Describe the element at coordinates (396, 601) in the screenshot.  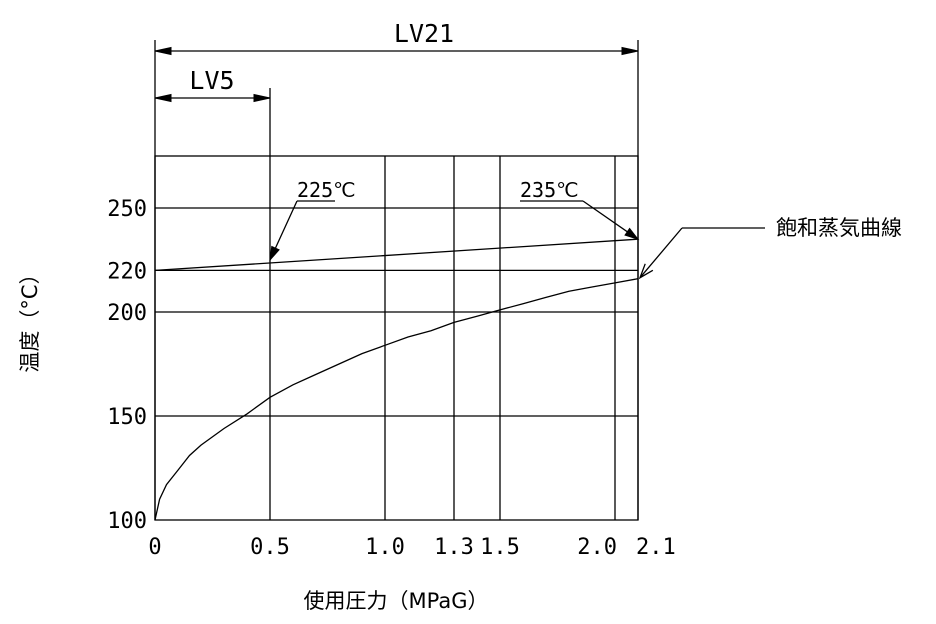
I see `x-axis-label: 使用圧力（MPaG）` at that location.